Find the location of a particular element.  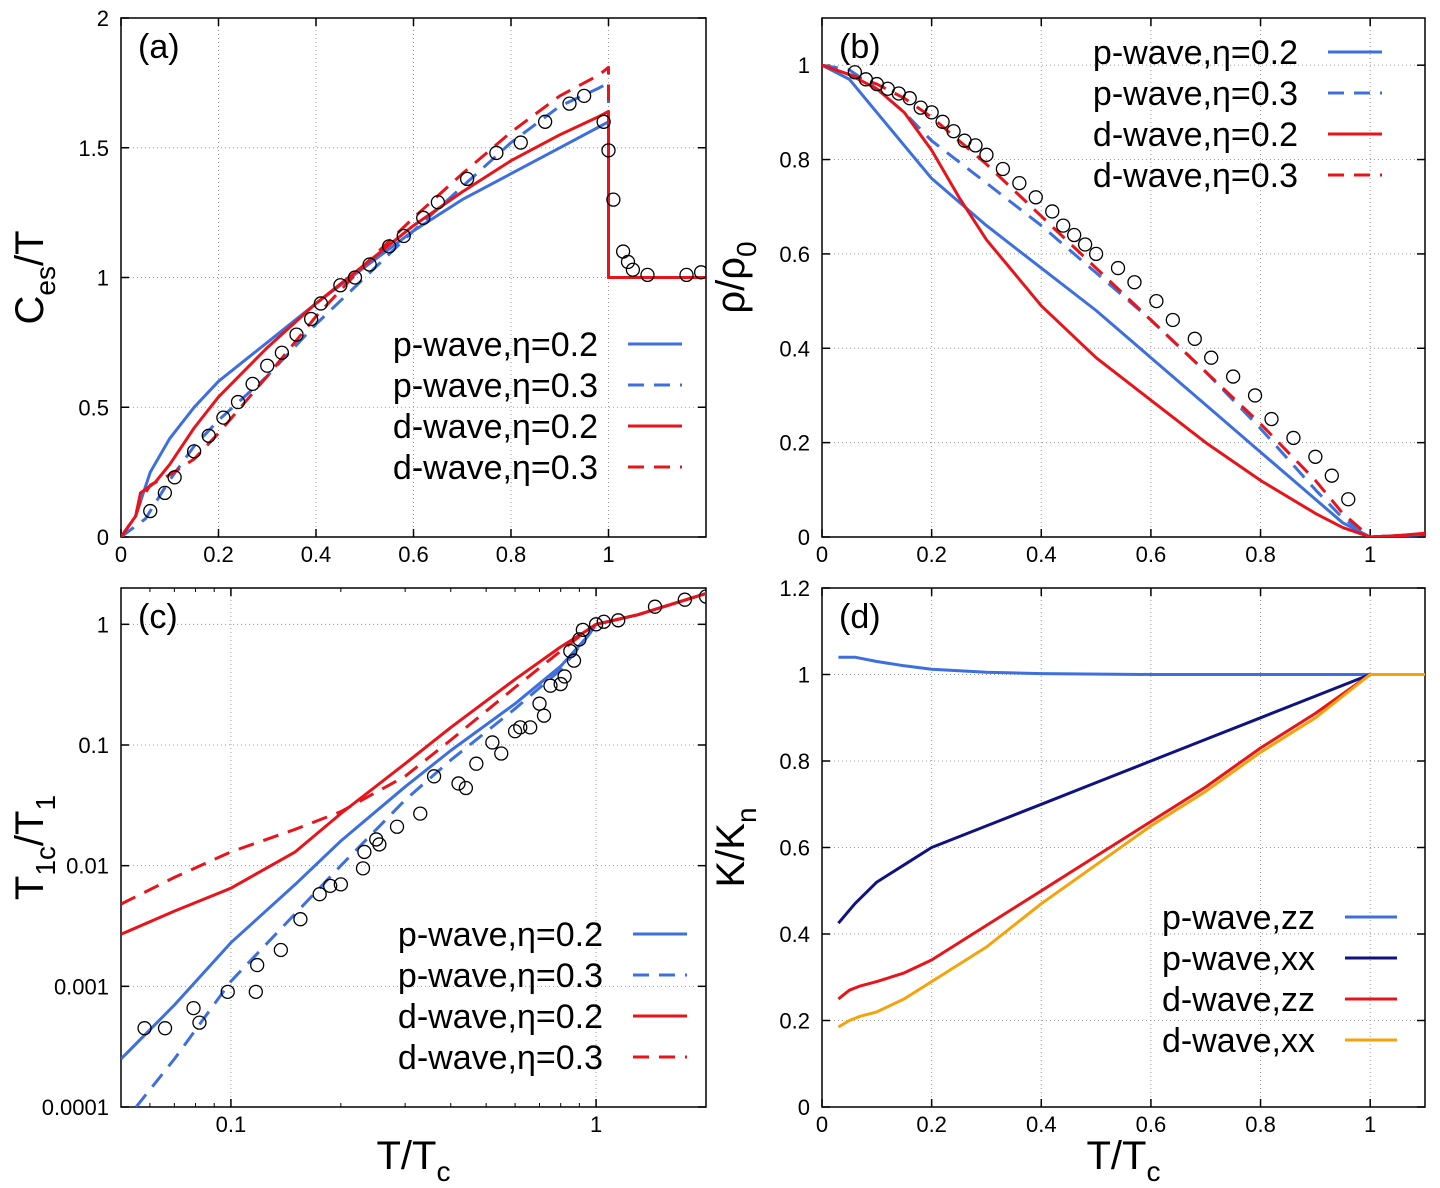

y-axis-label-main: ρ/ρ is located at coordinates (731, 285).